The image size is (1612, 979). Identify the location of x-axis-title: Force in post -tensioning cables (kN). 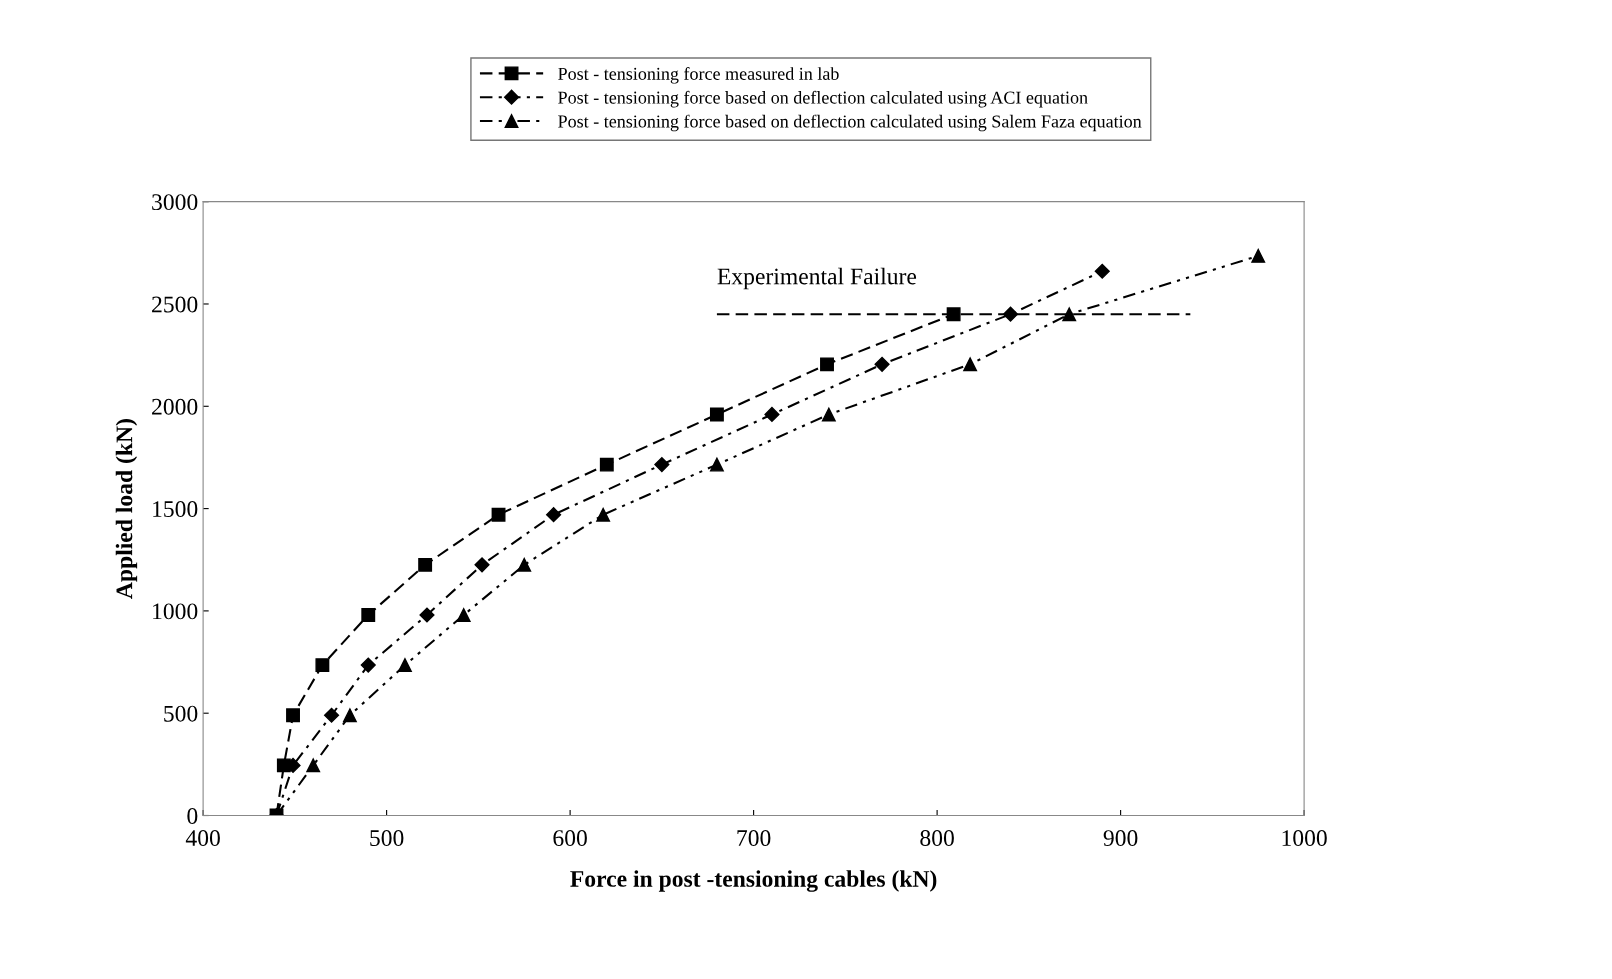
(753, 881).